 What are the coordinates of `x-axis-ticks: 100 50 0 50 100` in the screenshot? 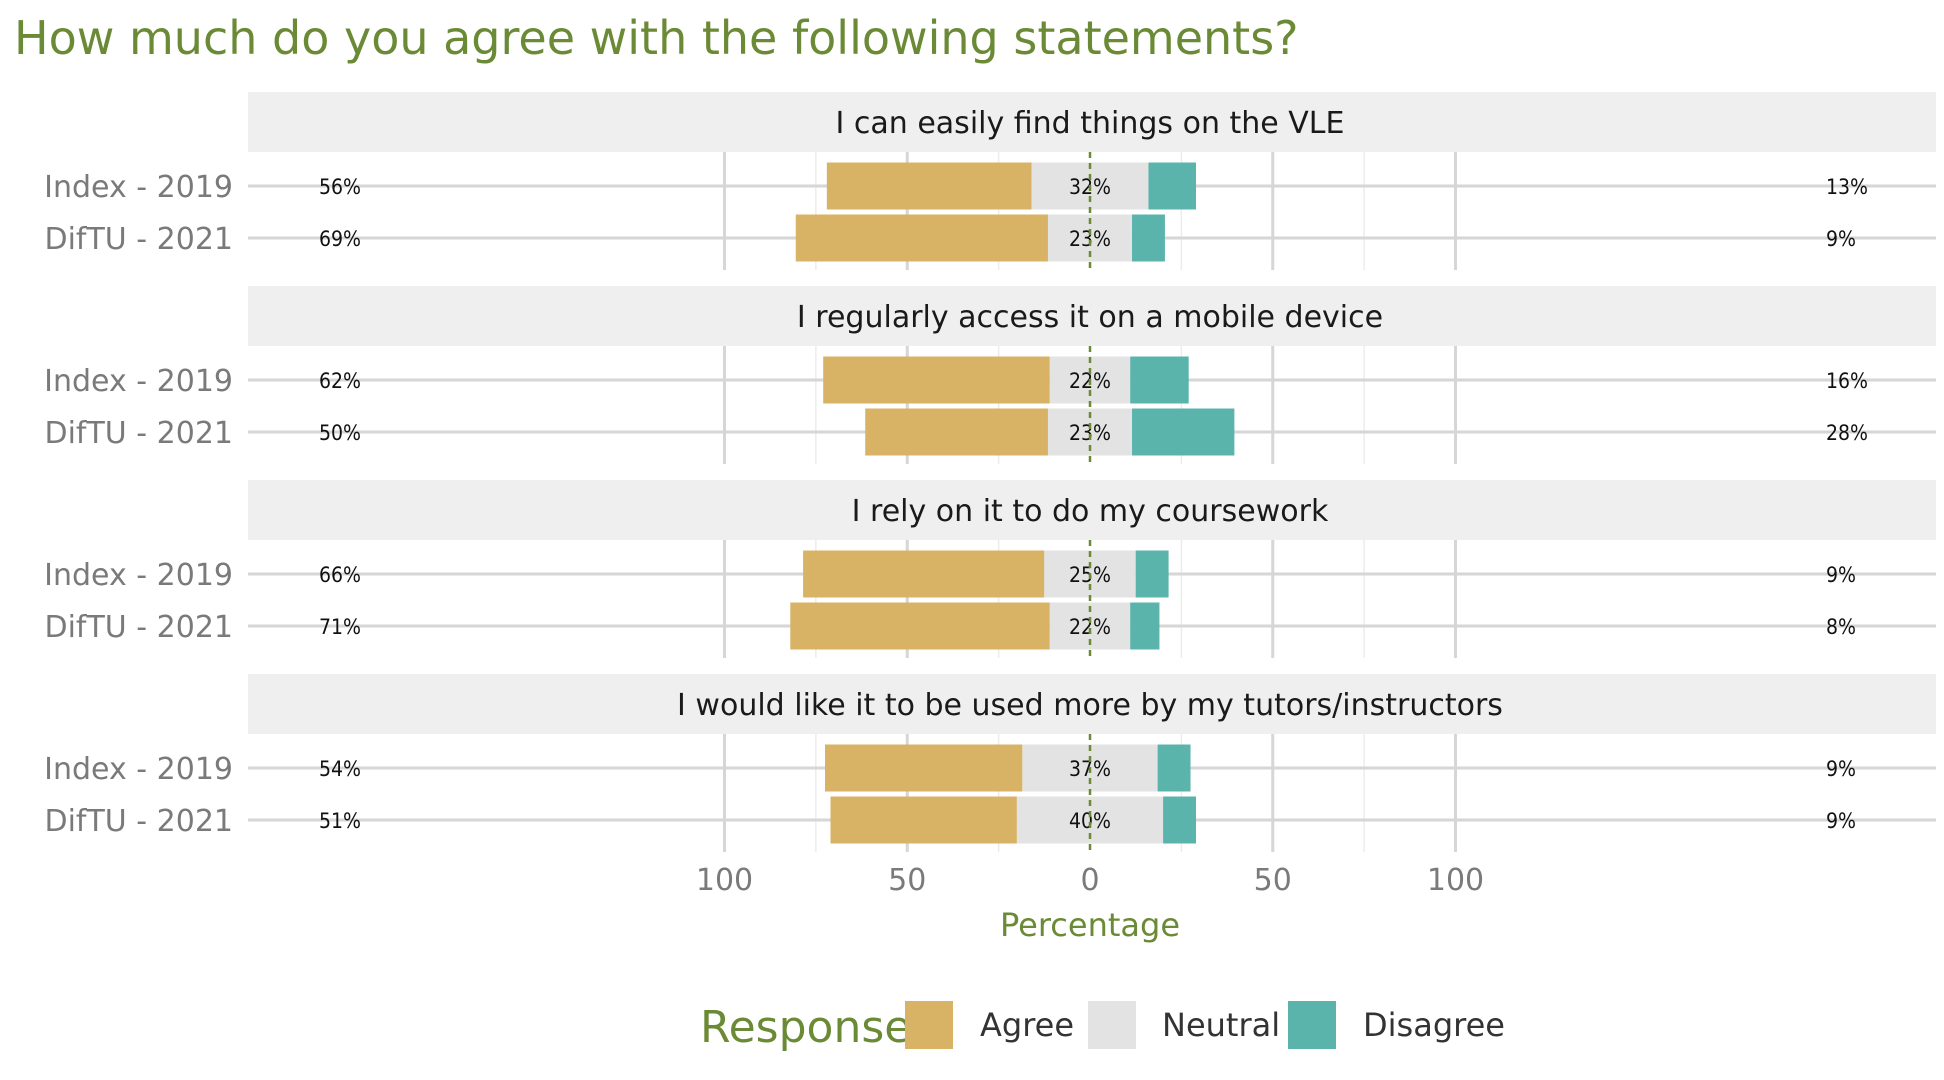 It's located at (1090, 880).